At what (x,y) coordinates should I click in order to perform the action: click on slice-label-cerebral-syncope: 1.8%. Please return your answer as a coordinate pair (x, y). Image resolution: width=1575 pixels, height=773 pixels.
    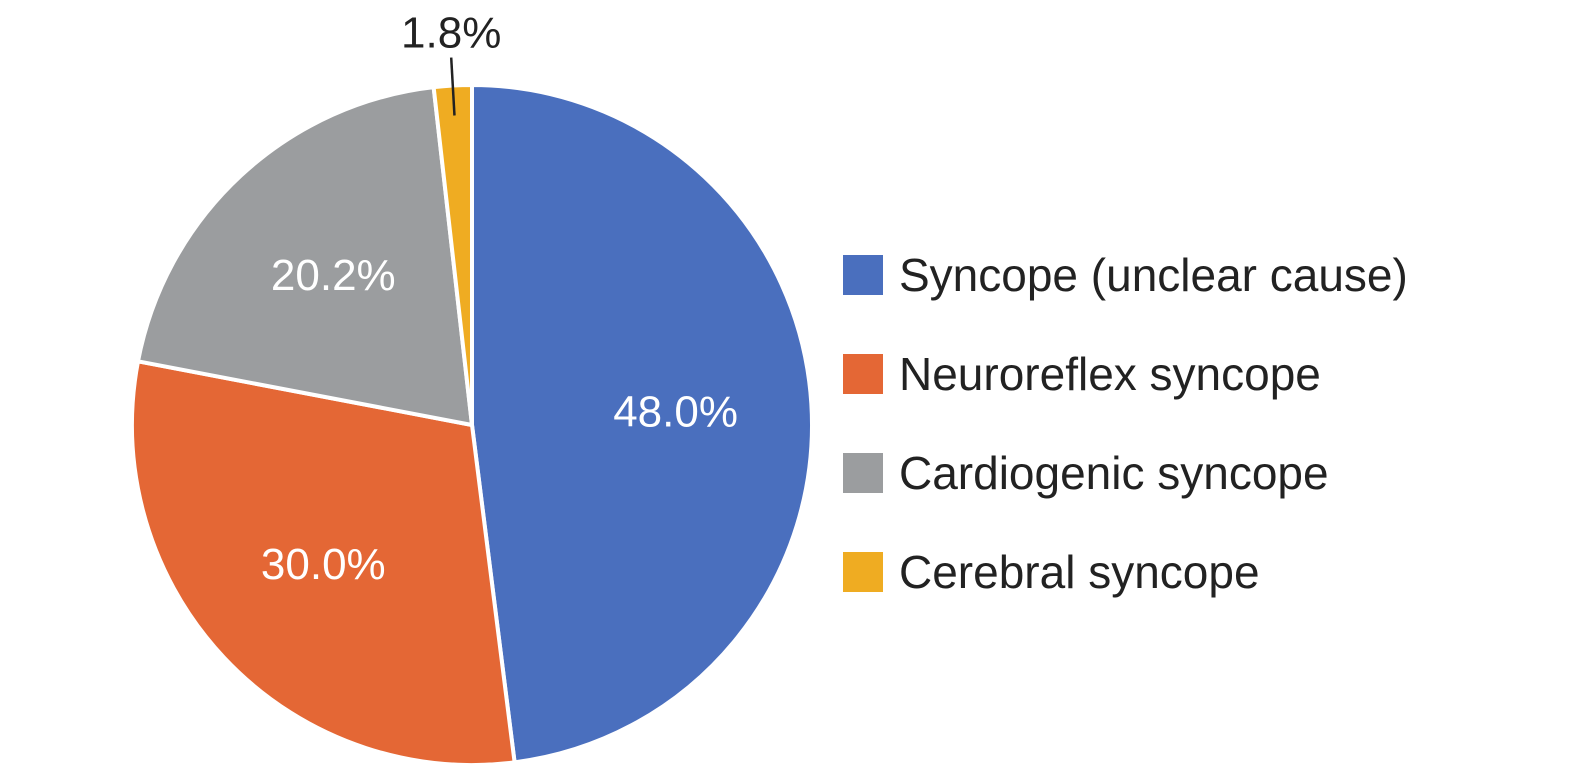
    Looking at the image, I should click on (451, 33).